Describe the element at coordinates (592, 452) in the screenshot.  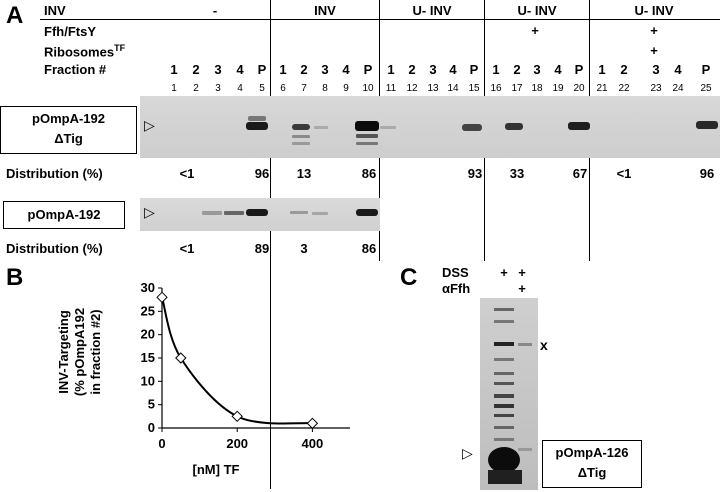
I see `protein-label-line1: pOmpA-126` at that location.